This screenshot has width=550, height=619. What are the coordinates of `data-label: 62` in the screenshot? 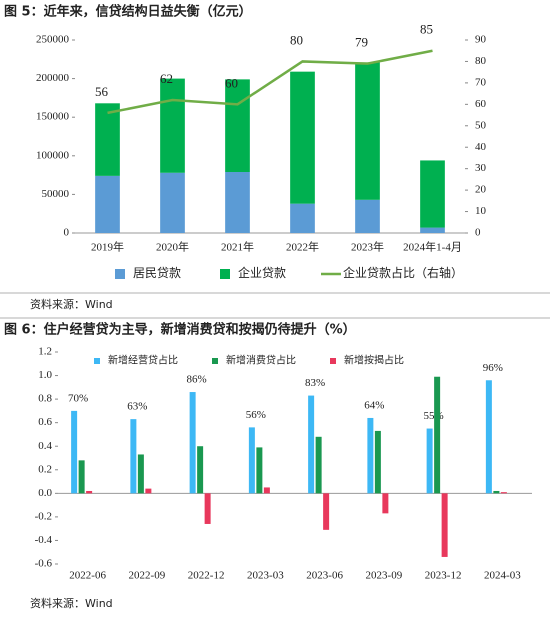 It's located at (166, 78).